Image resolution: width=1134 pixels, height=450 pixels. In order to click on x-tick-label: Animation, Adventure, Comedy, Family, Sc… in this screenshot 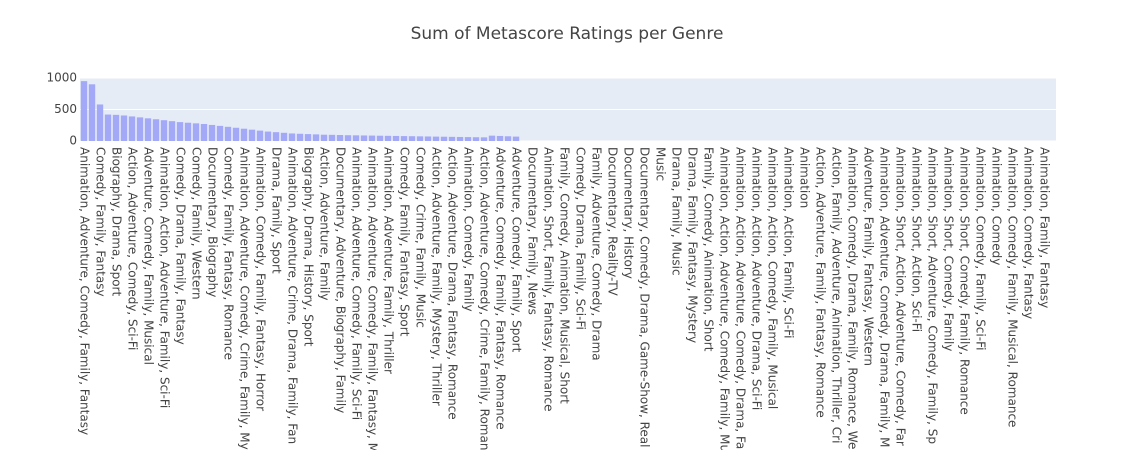, I will do `click(357, 283)`.